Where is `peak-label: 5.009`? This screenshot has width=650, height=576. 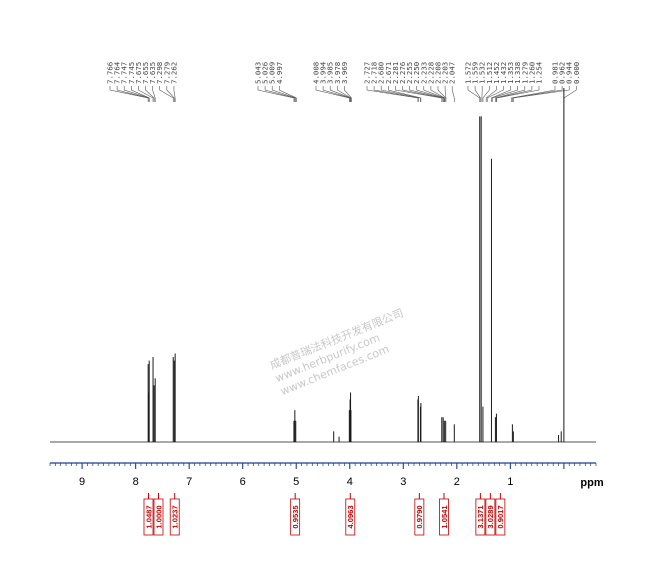
peak-label: 5.009 is located at coordinates (272, 73).